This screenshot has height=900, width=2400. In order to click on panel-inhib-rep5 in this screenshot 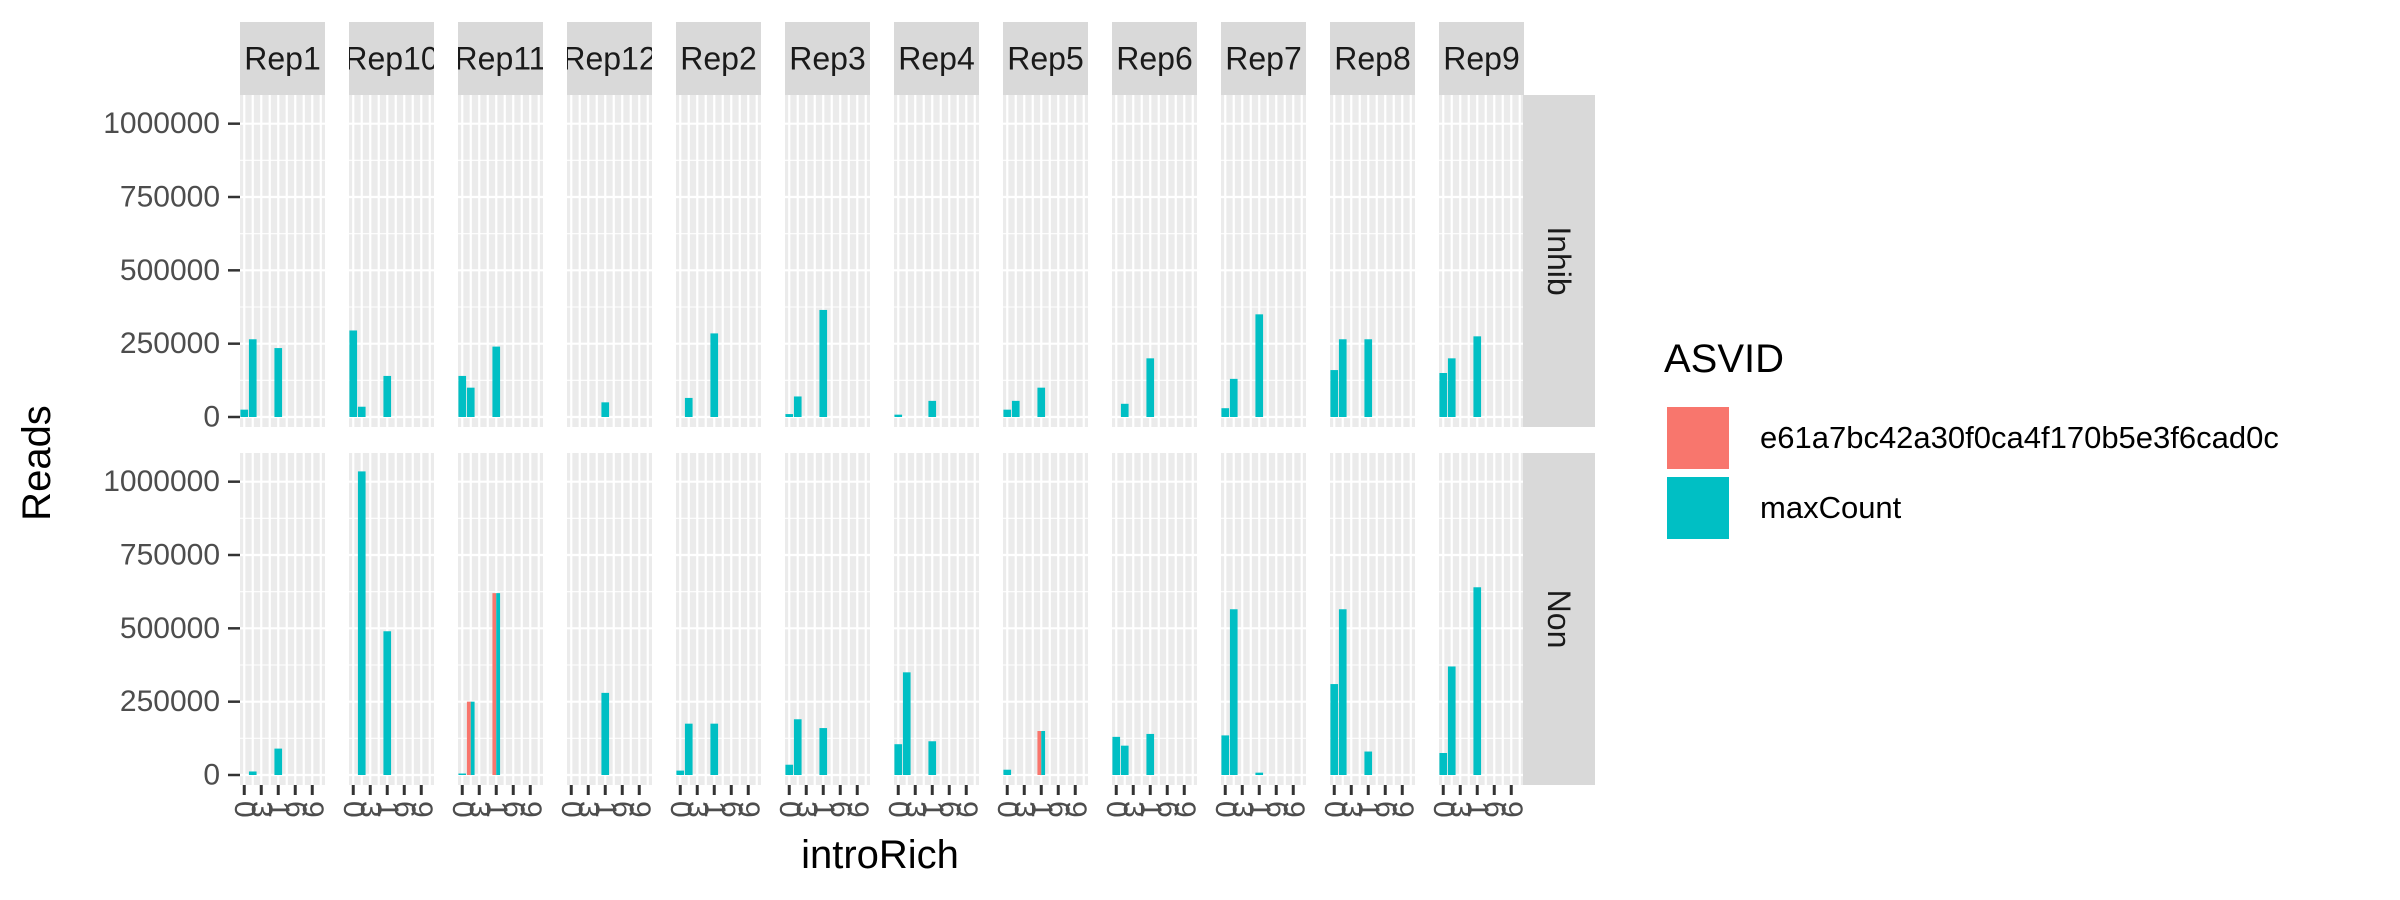, I will do `click(1045, 261)`.